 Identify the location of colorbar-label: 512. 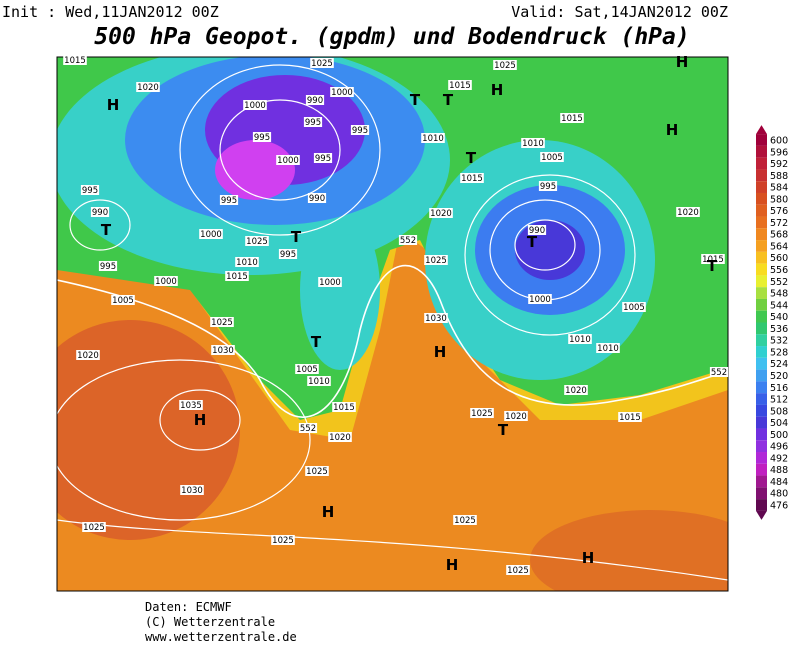
(779, 400).